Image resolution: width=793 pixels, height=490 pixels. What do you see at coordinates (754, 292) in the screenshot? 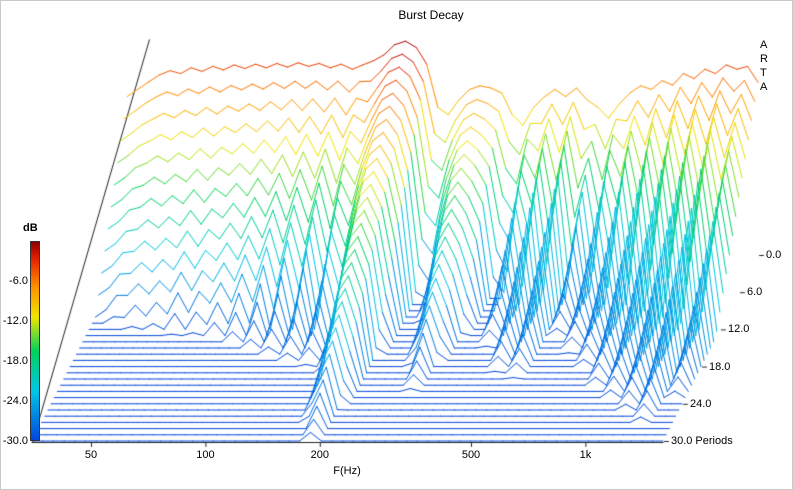
I see `period-tick-label: 6.0` at bounding box center [754, 292].